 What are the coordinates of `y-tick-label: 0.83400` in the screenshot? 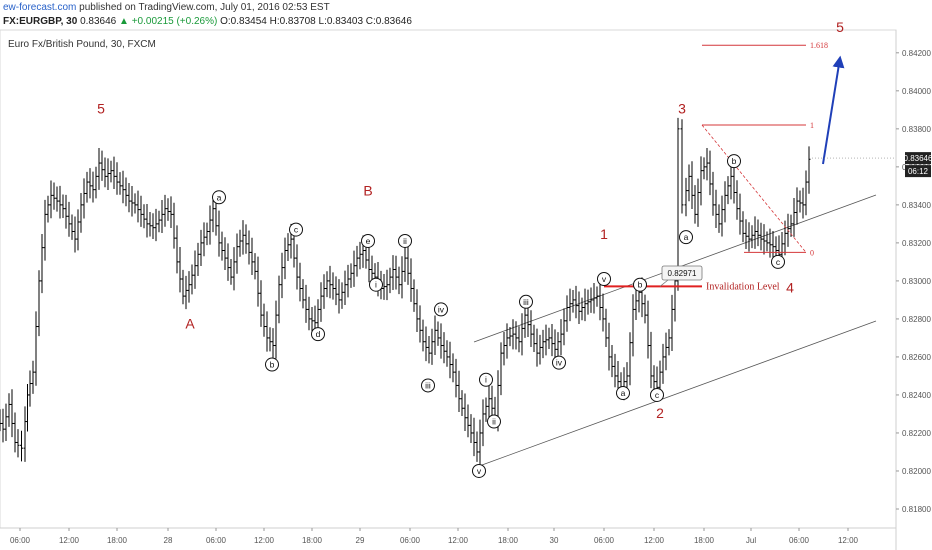 It's located at (916, 205).